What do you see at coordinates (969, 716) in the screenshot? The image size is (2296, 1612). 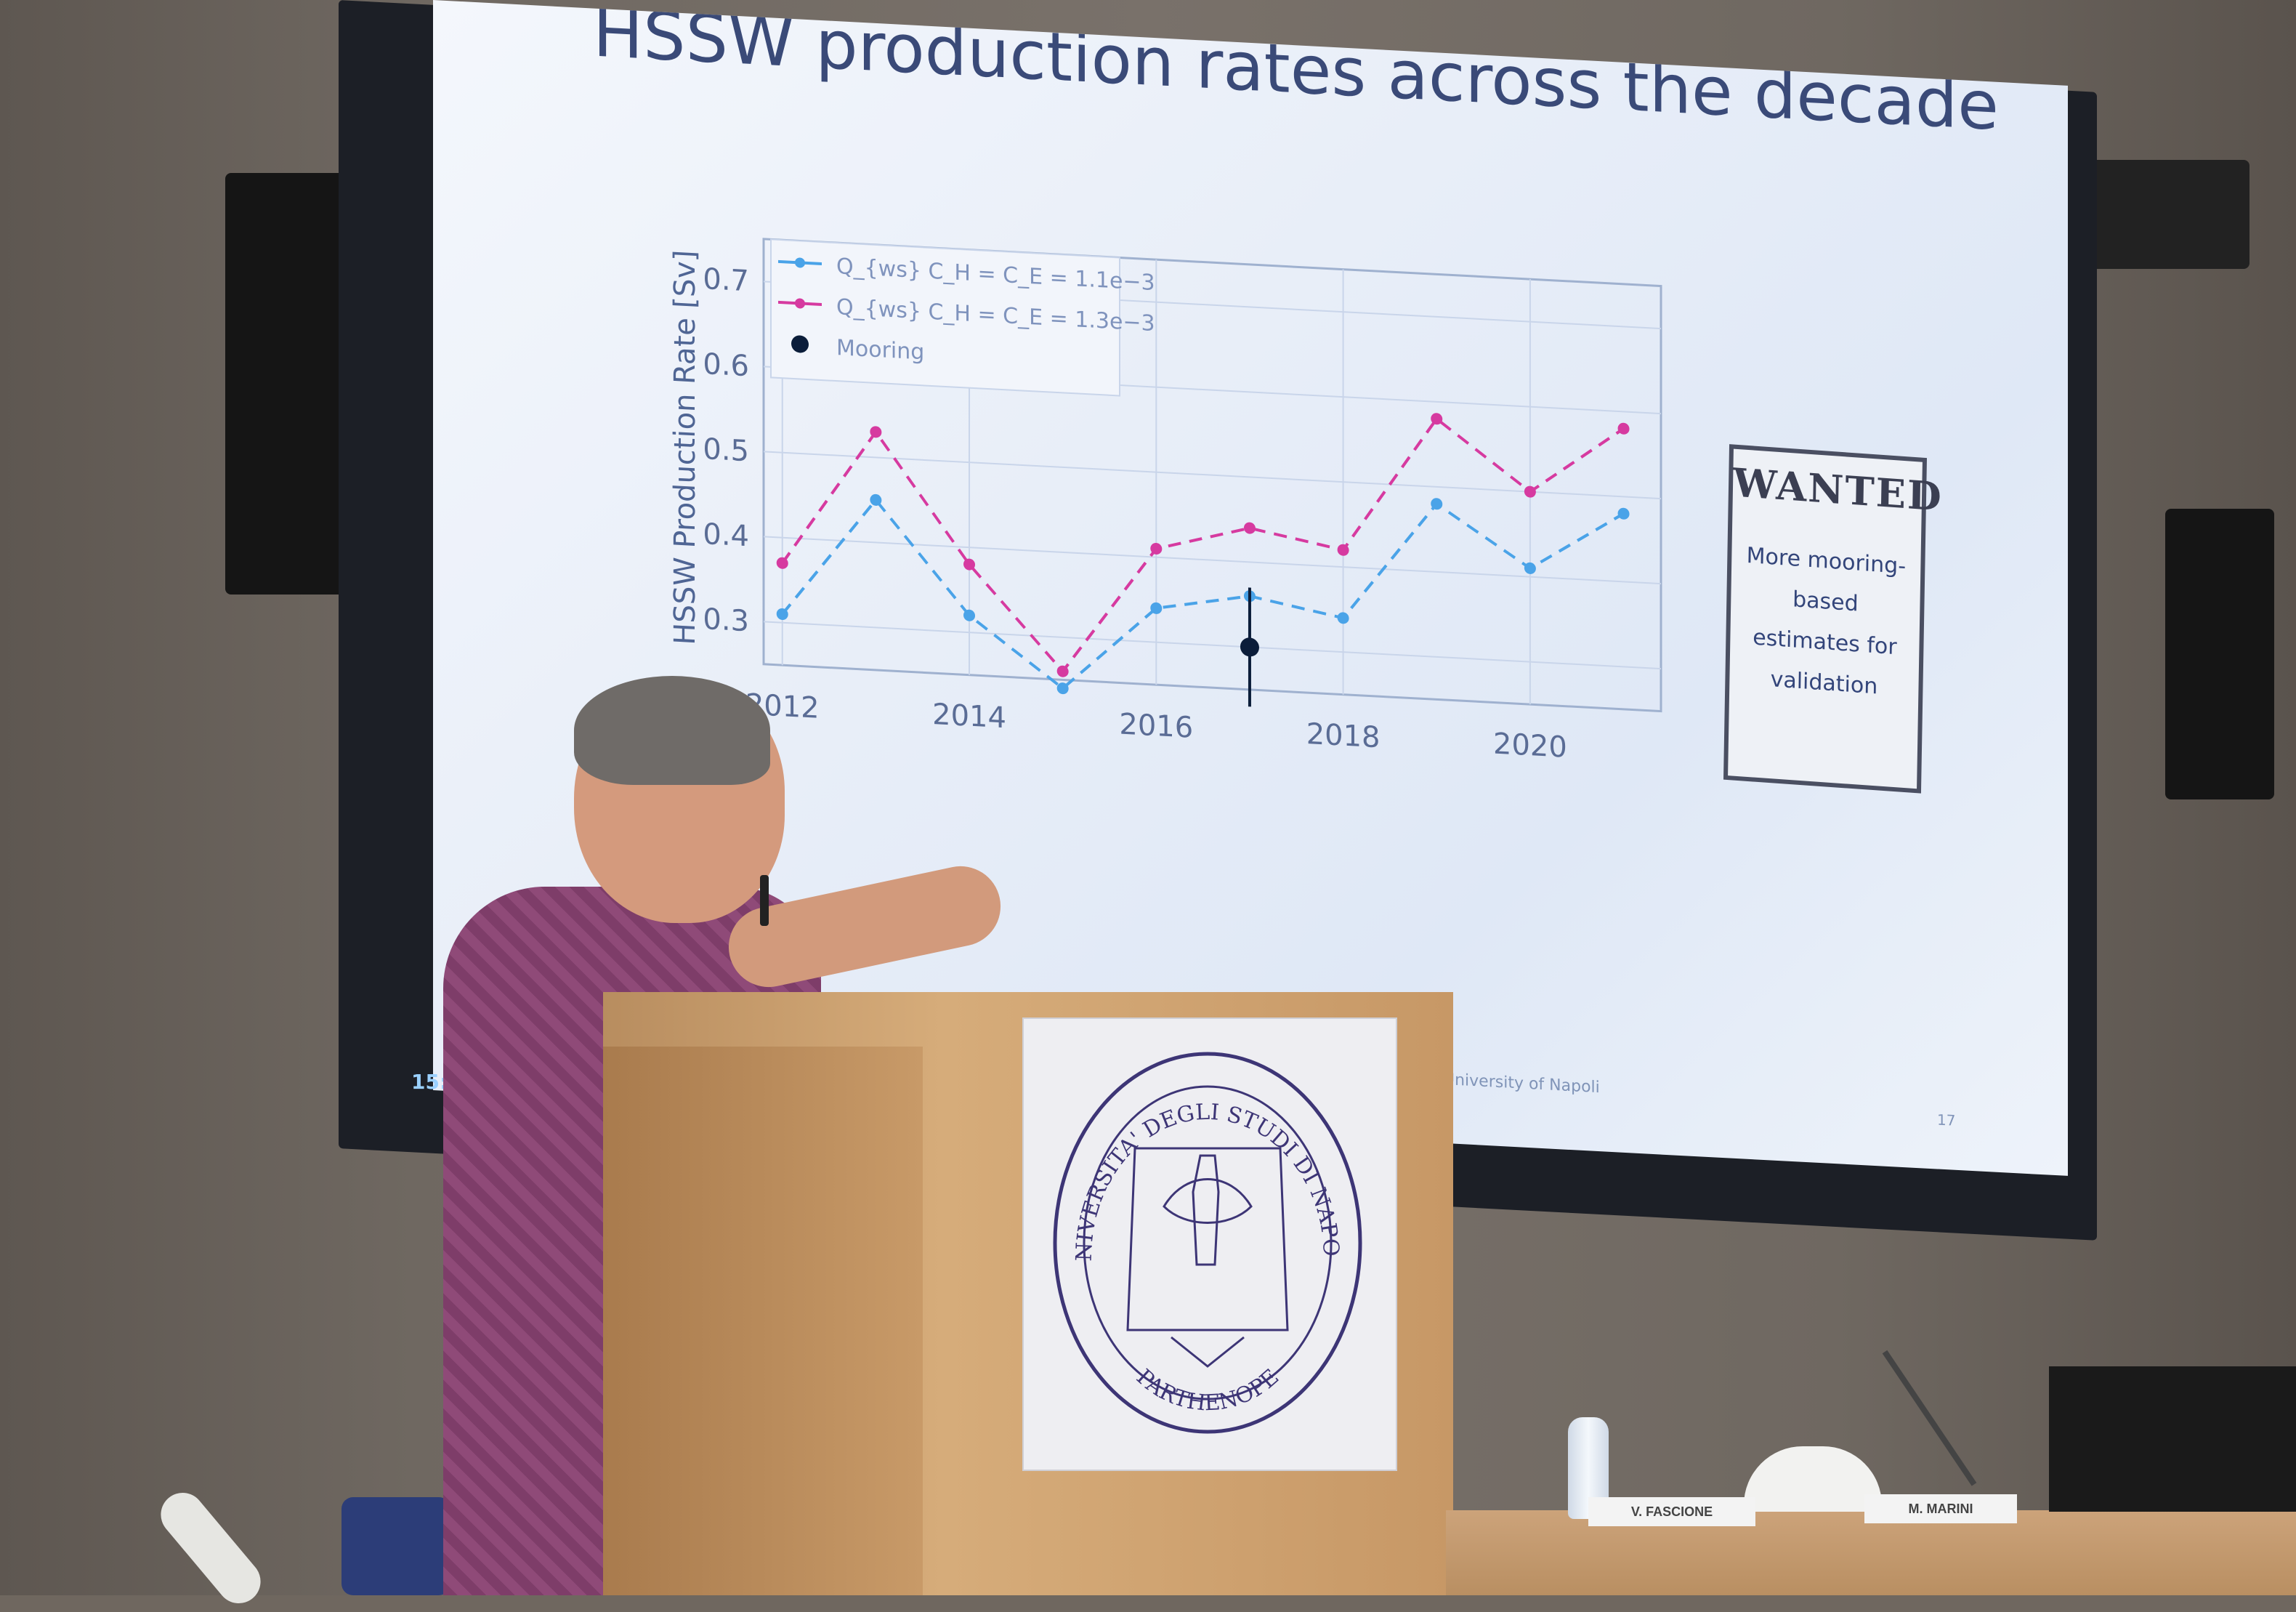 I see `x-tick-label: 2014` at bounding box center [969, 716].